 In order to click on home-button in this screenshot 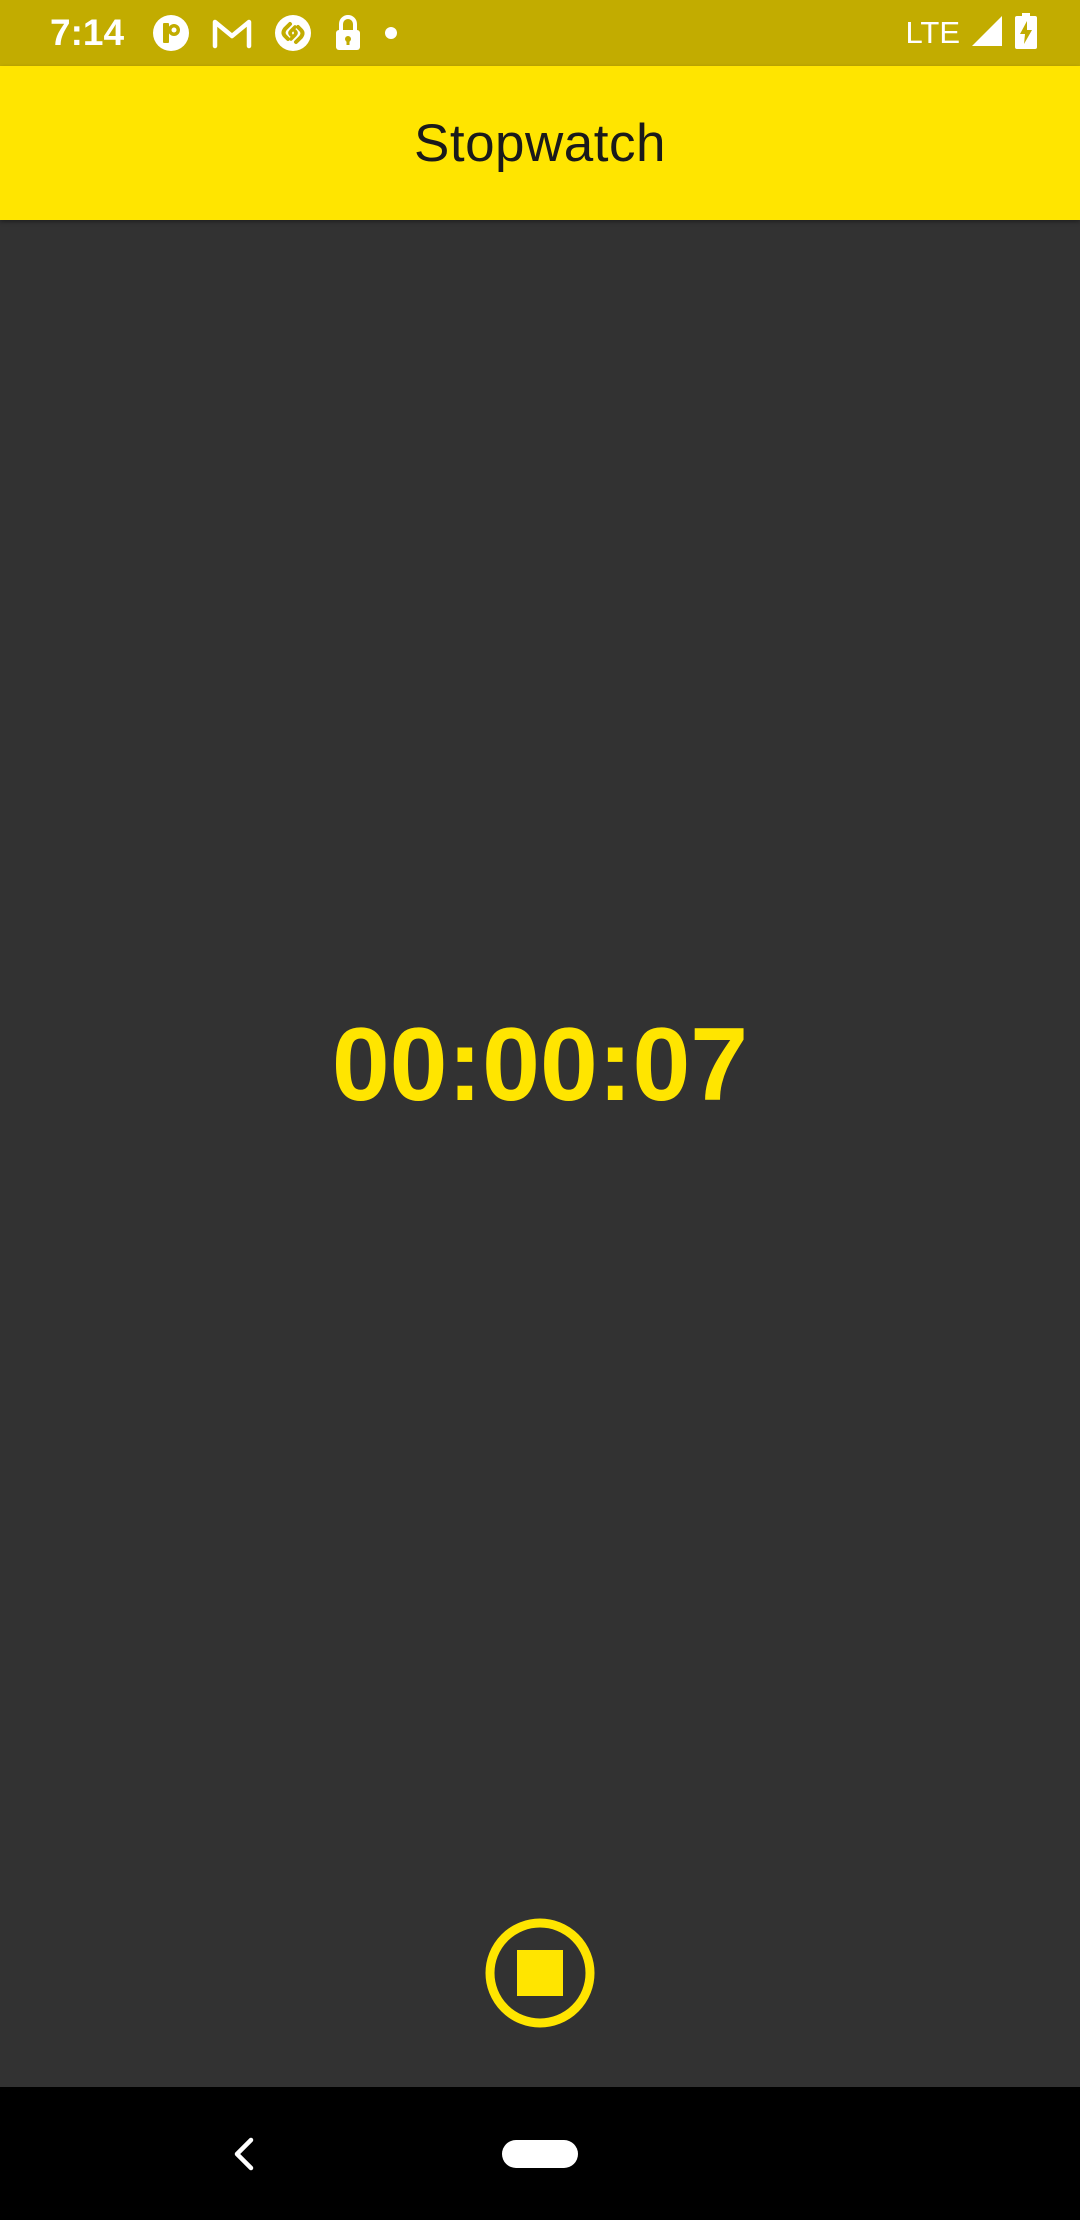, I will do `click(540, 2154)`.